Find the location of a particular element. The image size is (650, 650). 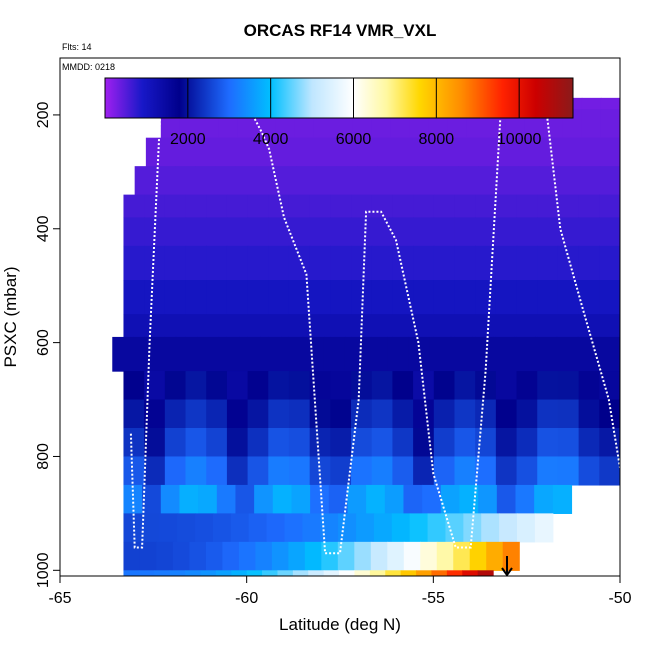

date-note: MMDD: 0218 is located at coordinates (88, 67).